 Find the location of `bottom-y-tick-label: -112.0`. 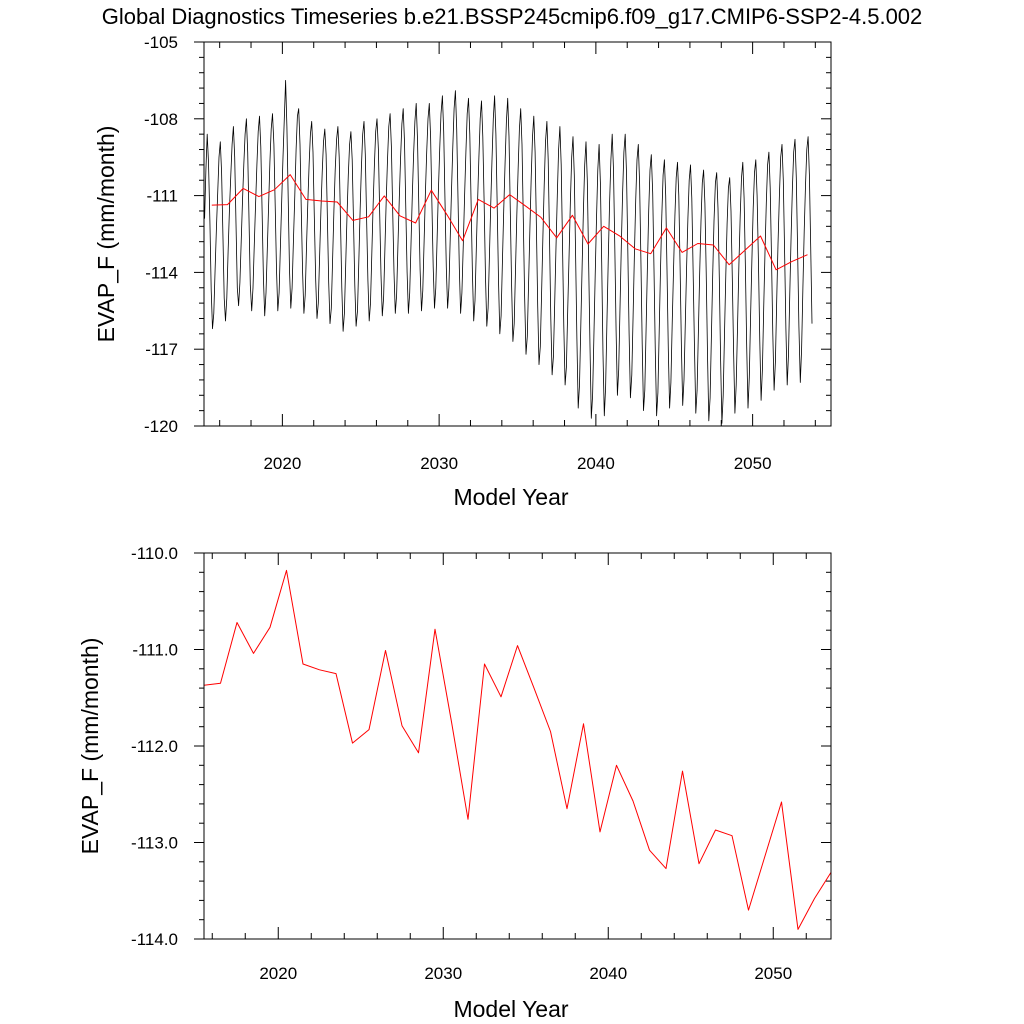

bottom-y-tick-label: -112.0 is located at coordinates (154, 746).